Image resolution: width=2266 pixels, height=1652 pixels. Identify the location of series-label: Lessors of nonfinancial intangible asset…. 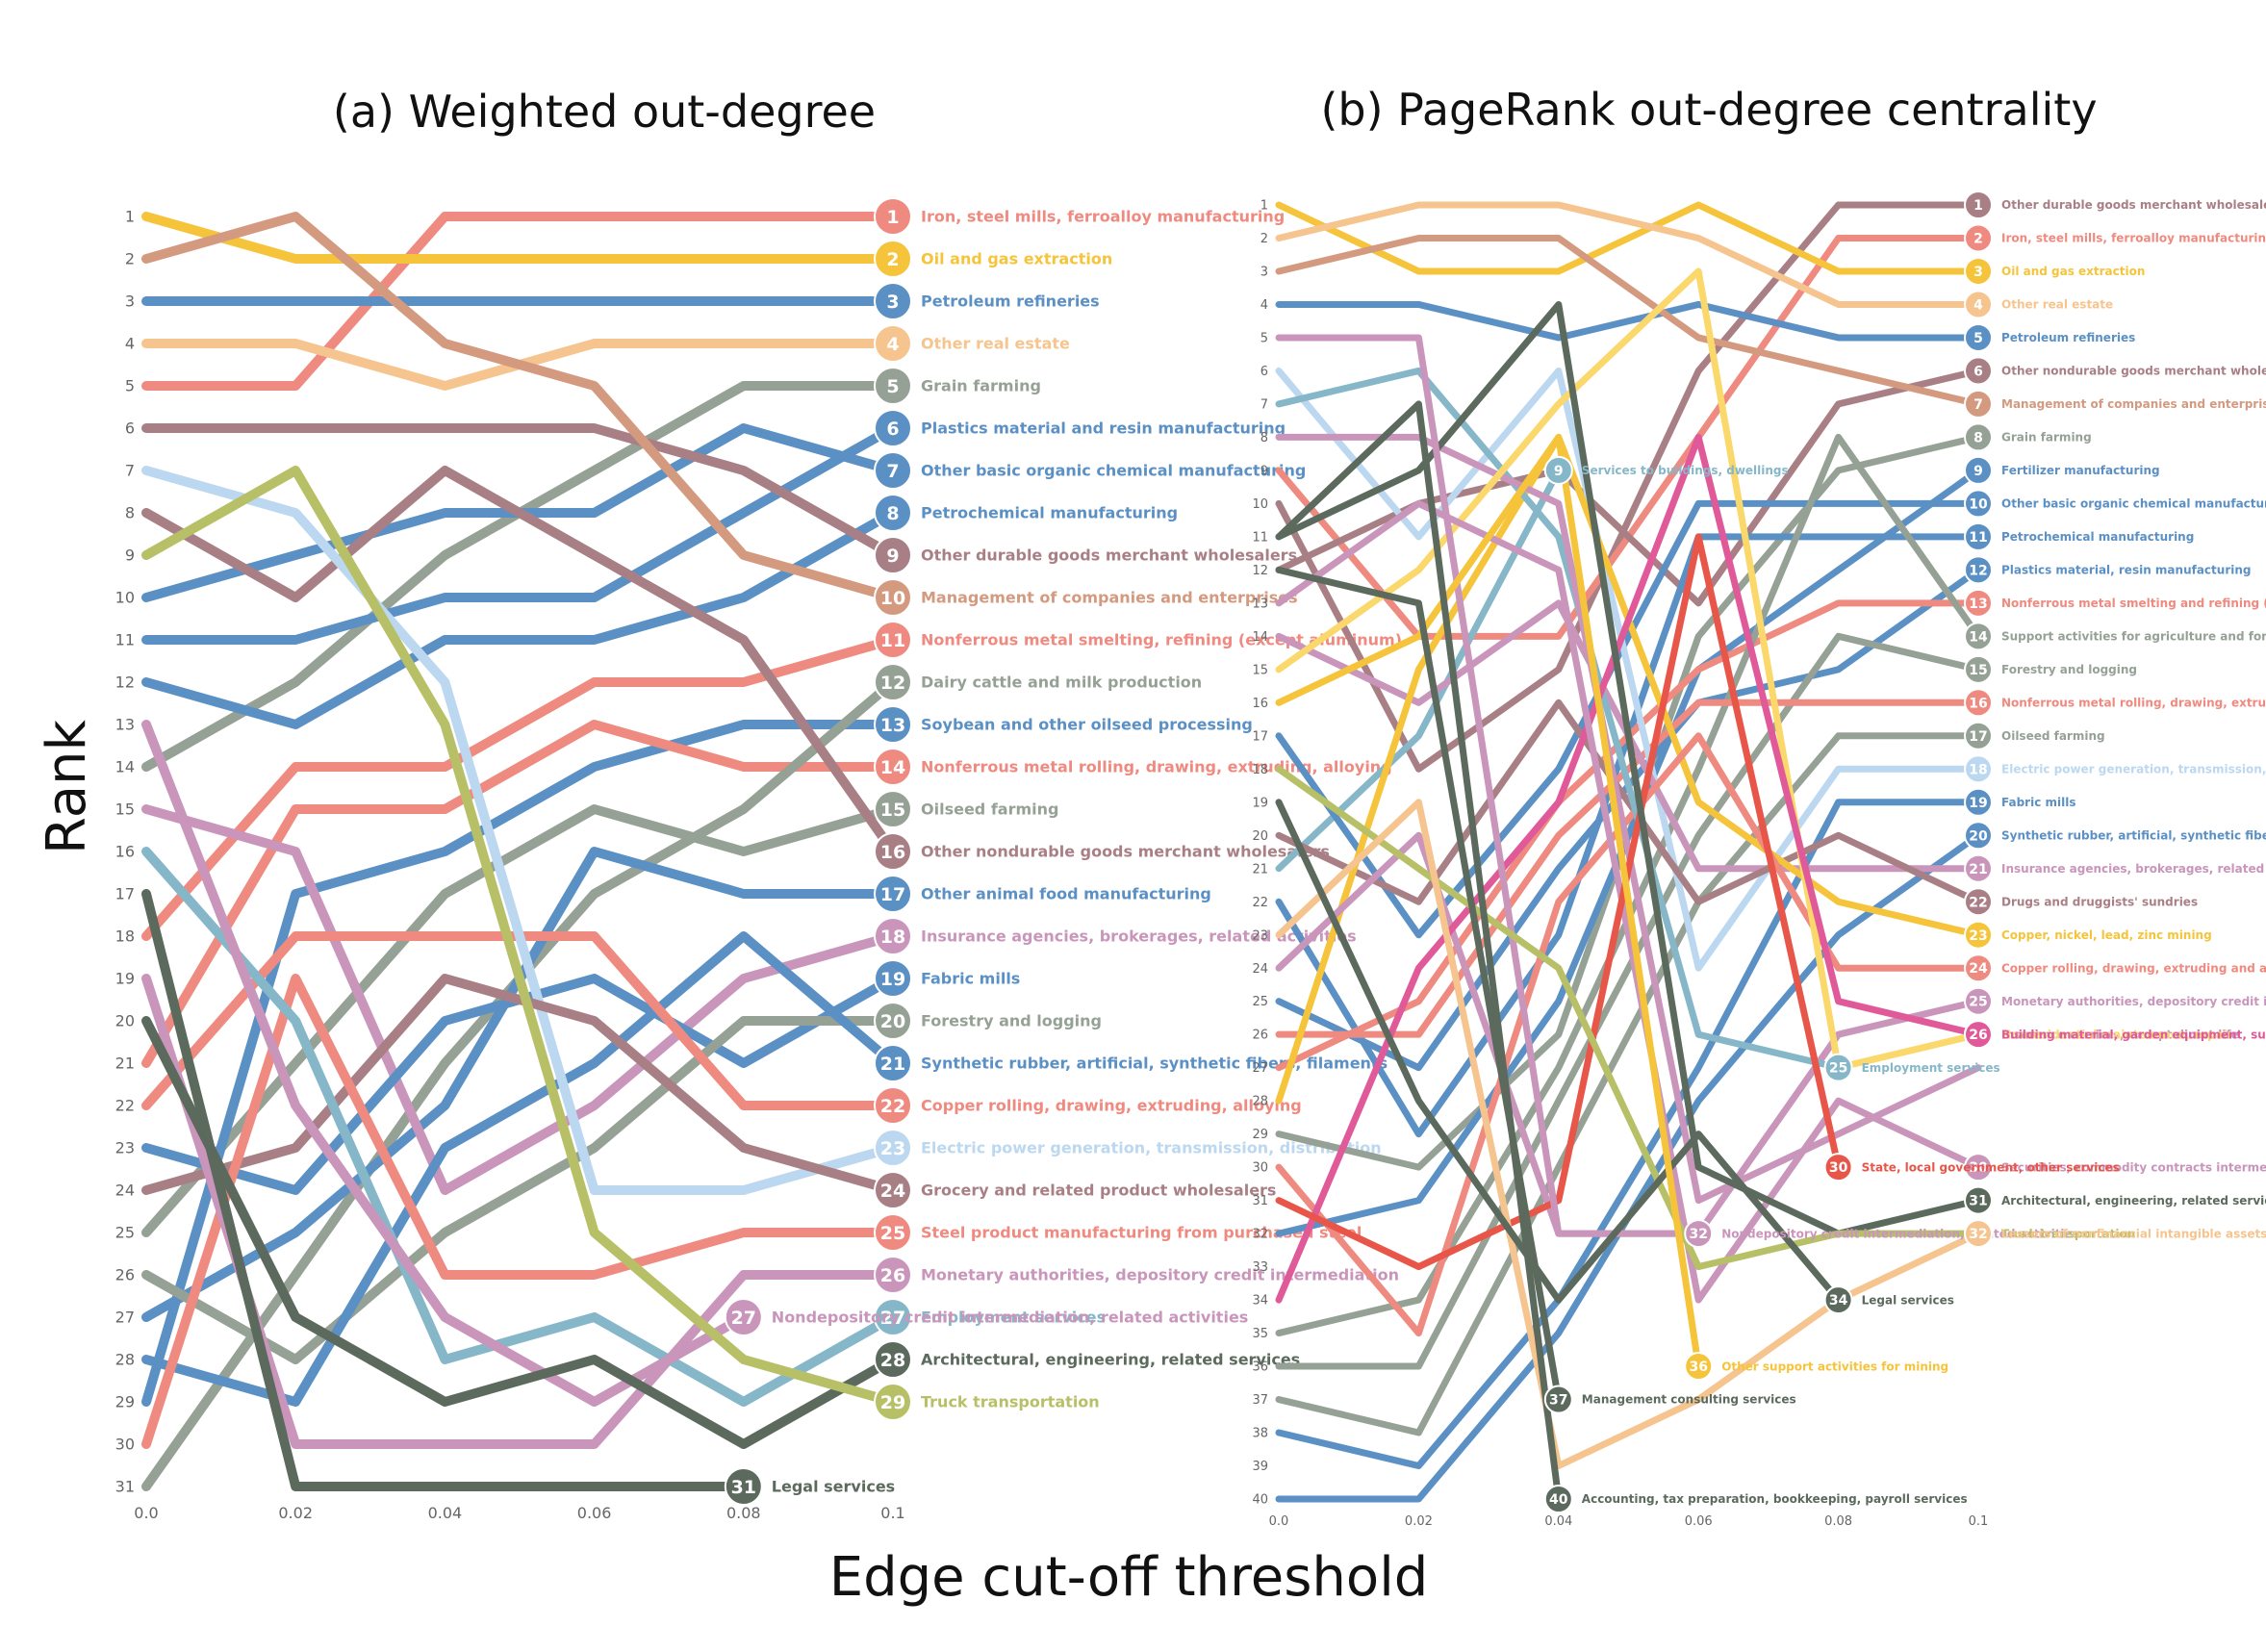
(2133, 1233).